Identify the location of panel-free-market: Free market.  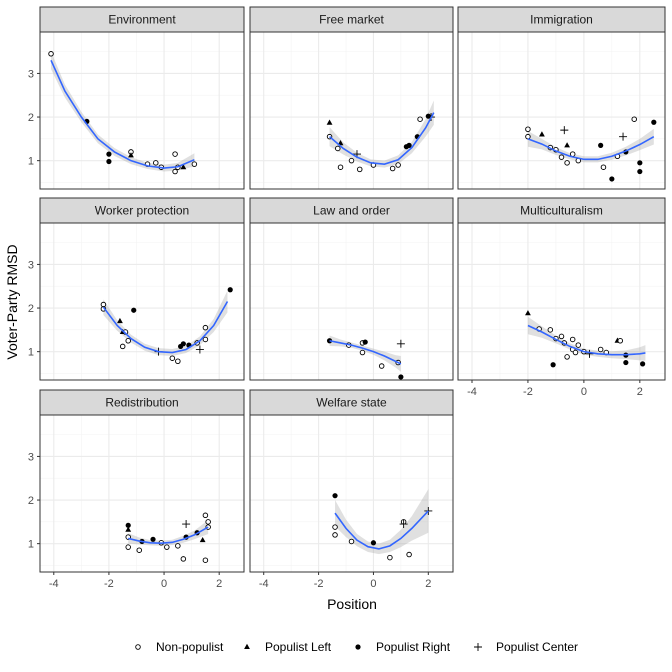
(351, 98).